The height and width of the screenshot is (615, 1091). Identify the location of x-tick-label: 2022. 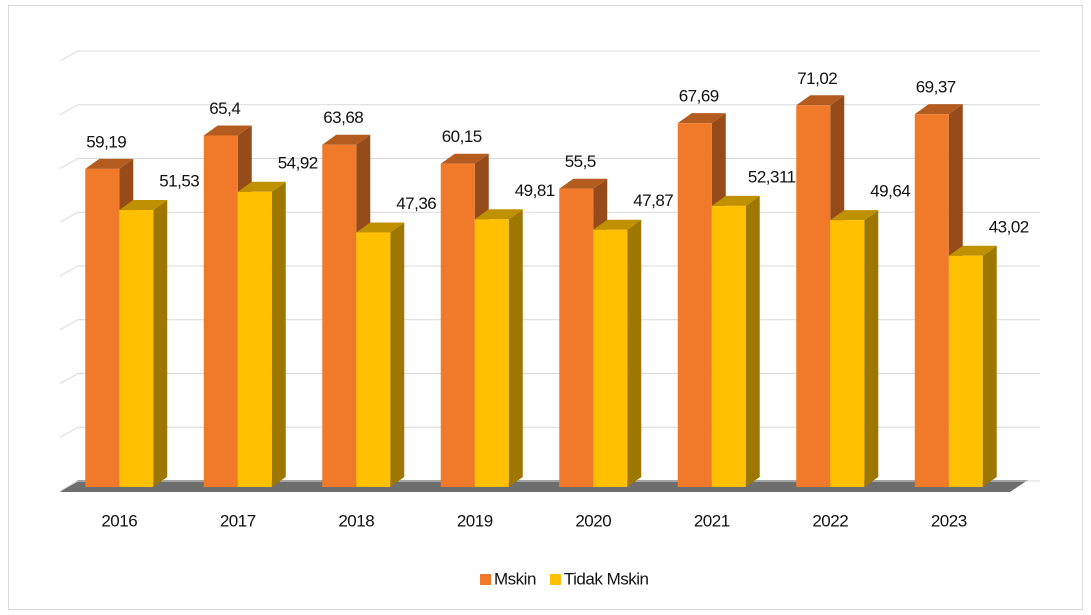
(830, 520).